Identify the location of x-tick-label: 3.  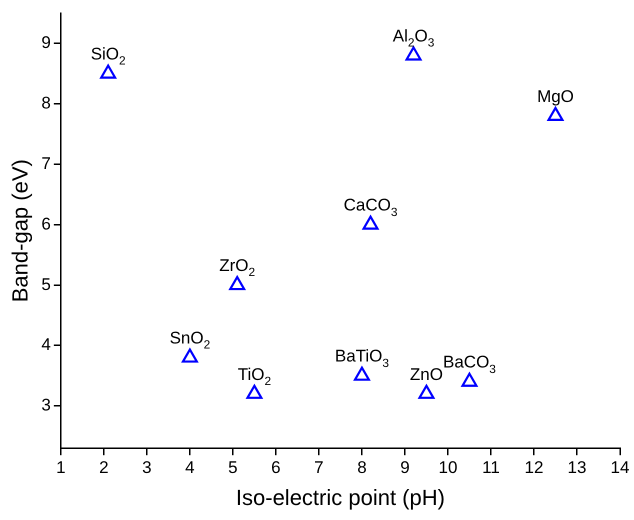
(147, 468).